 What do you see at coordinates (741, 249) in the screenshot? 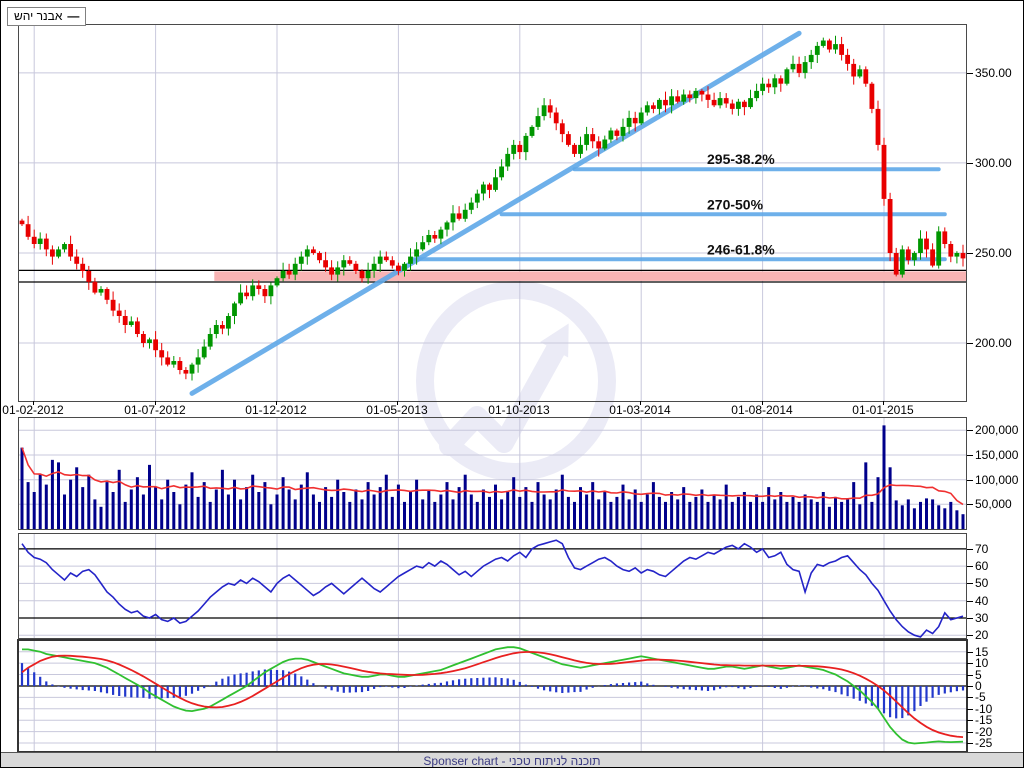
I see `svg-text: 246-61.8%` at bounding box center [741, 249].